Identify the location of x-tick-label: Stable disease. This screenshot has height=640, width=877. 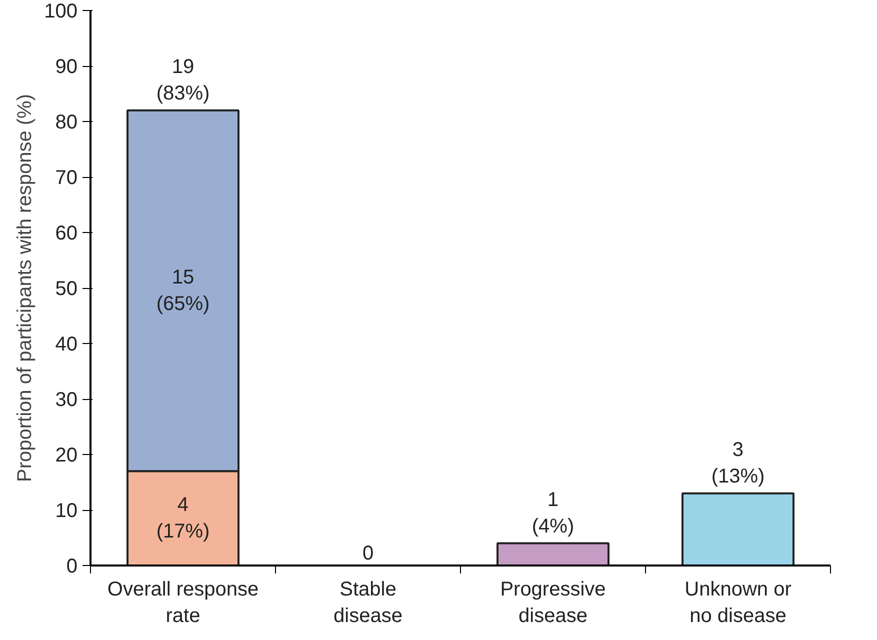
(368, 602).